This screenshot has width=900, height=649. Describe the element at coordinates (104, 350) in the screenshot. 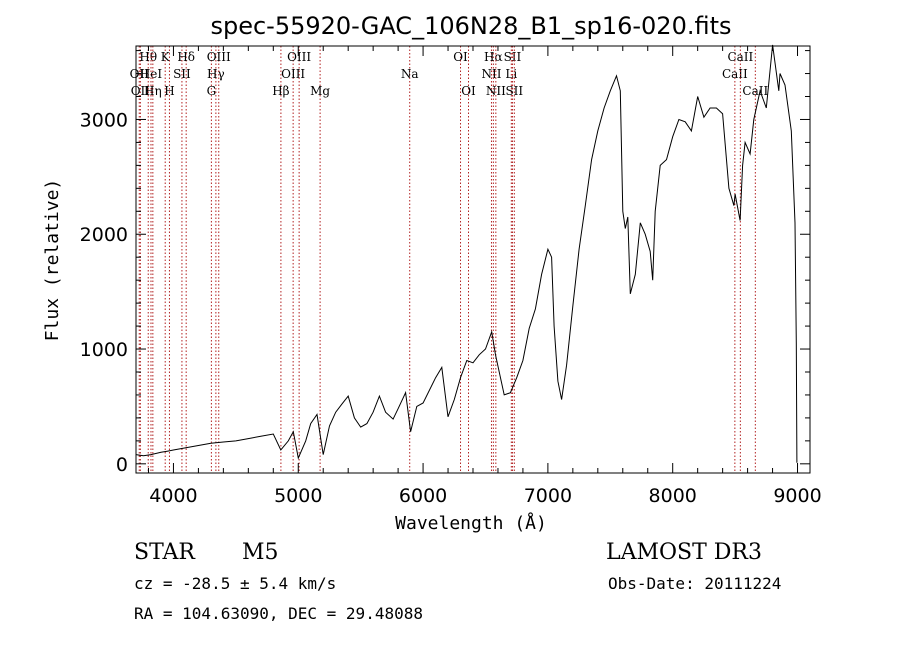

I see `y-tick-label: 1000` at that location.